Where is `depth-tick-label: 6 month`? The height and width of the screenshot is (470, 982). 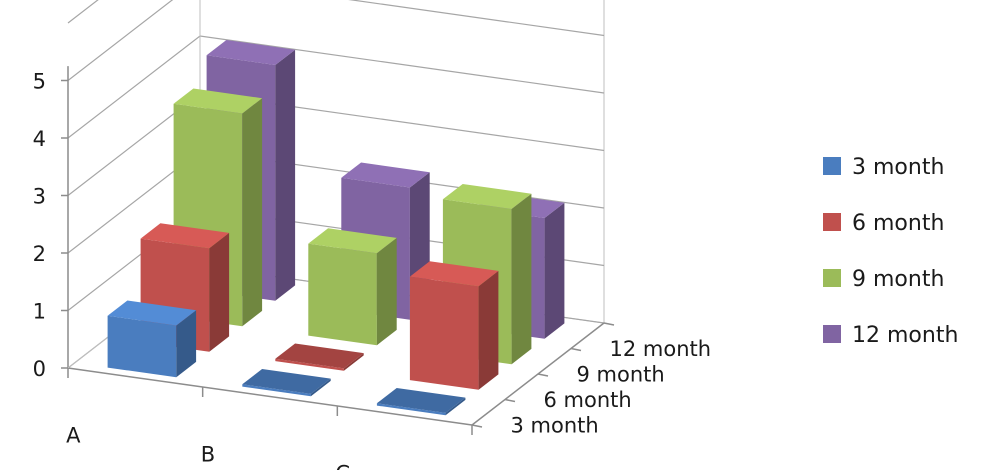
depth-tick-label: 6 month is located at coordinates (588, 400).